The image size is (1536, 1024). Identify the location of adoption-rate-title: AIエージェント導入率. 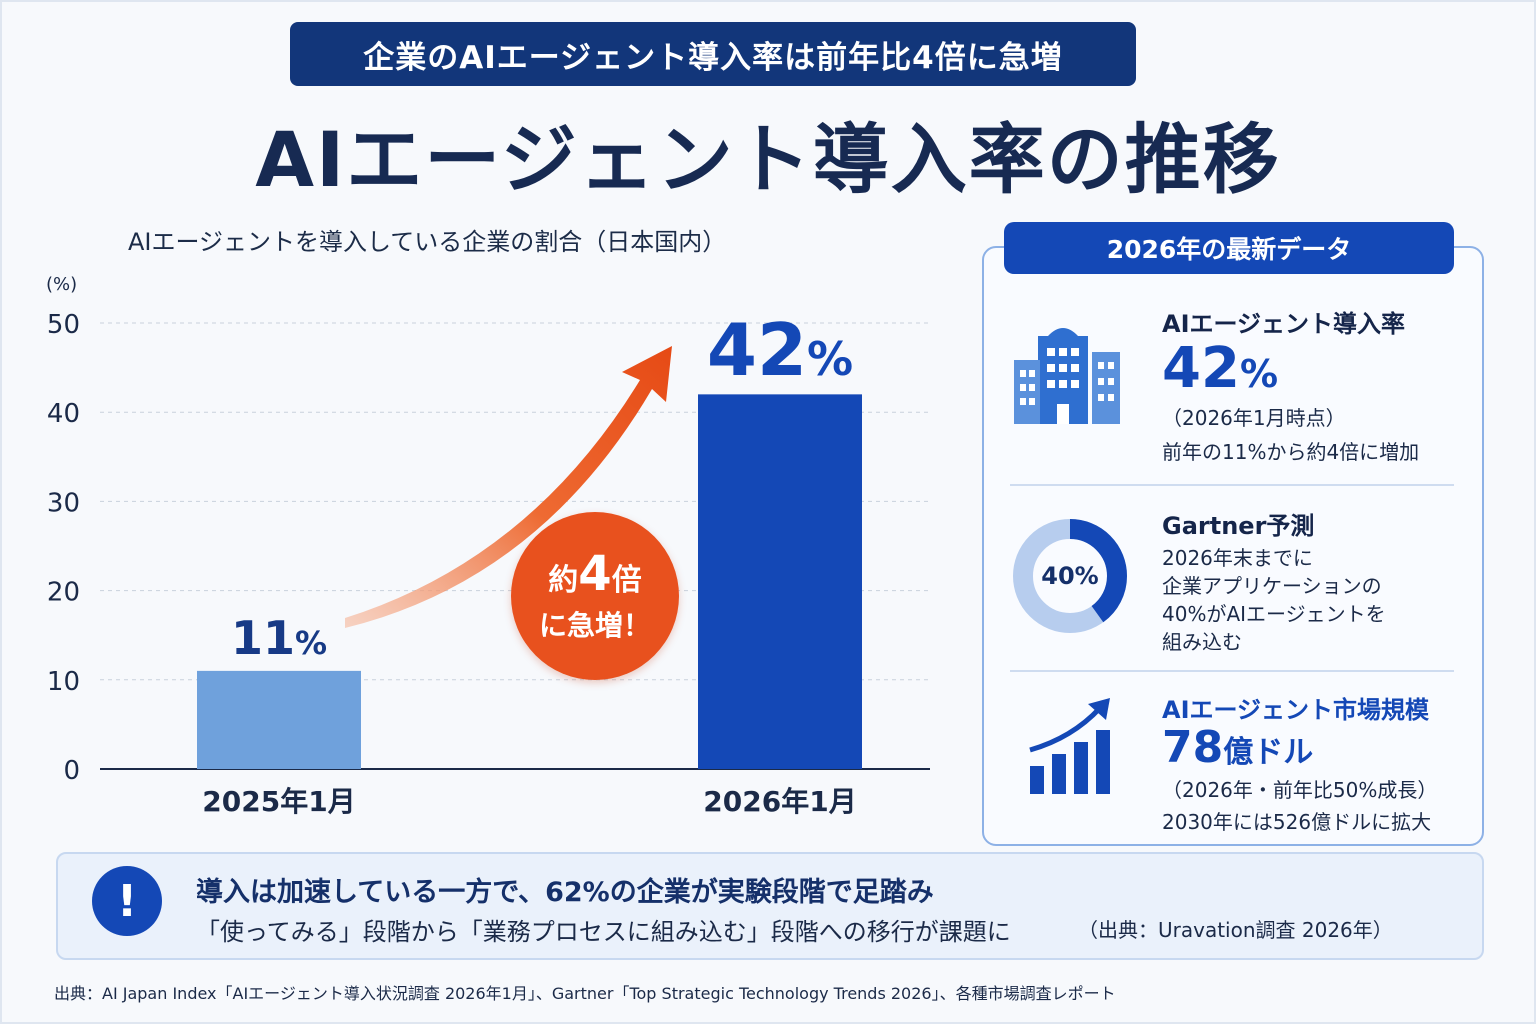
(1284, 324).